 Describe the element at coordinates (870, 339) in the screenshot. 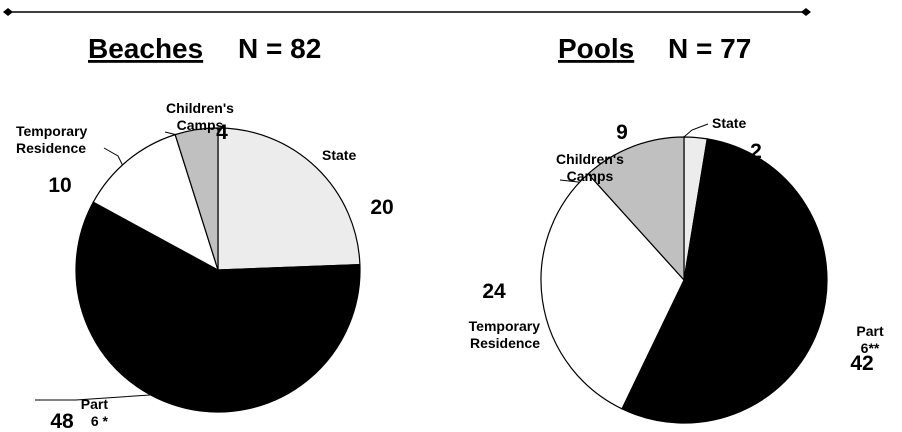

I see `slice-label: Part 6**` at that location.